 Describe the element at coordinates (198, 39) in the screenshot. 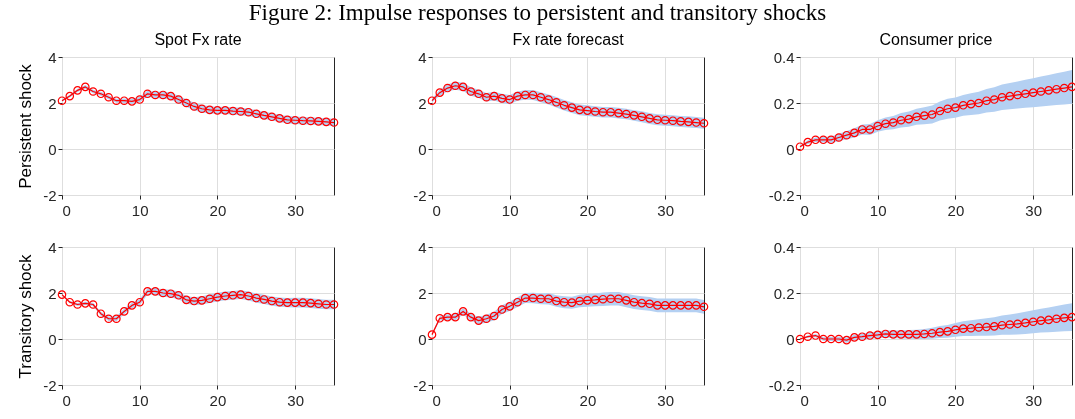

I see `chart-title: Spot Fx rate` at that location.